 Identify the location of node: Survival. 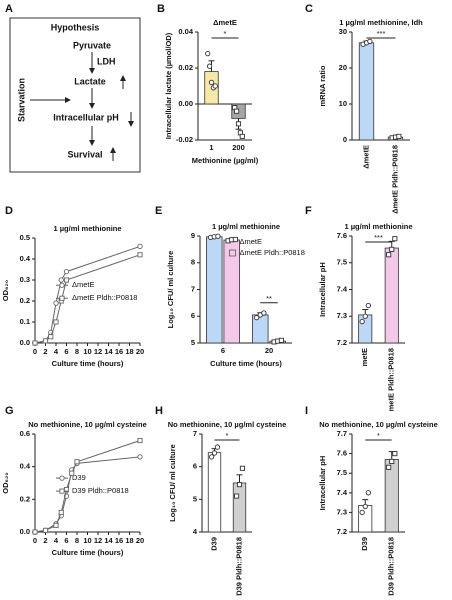
(84, 154).